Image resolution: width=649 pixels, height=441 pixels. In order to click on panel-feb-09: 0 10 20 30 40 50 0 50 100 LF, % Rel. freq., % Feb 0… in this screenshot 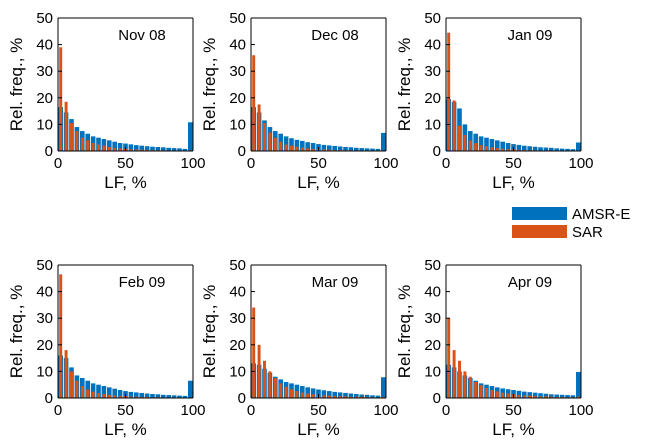, I will do `click(106, 348)`.